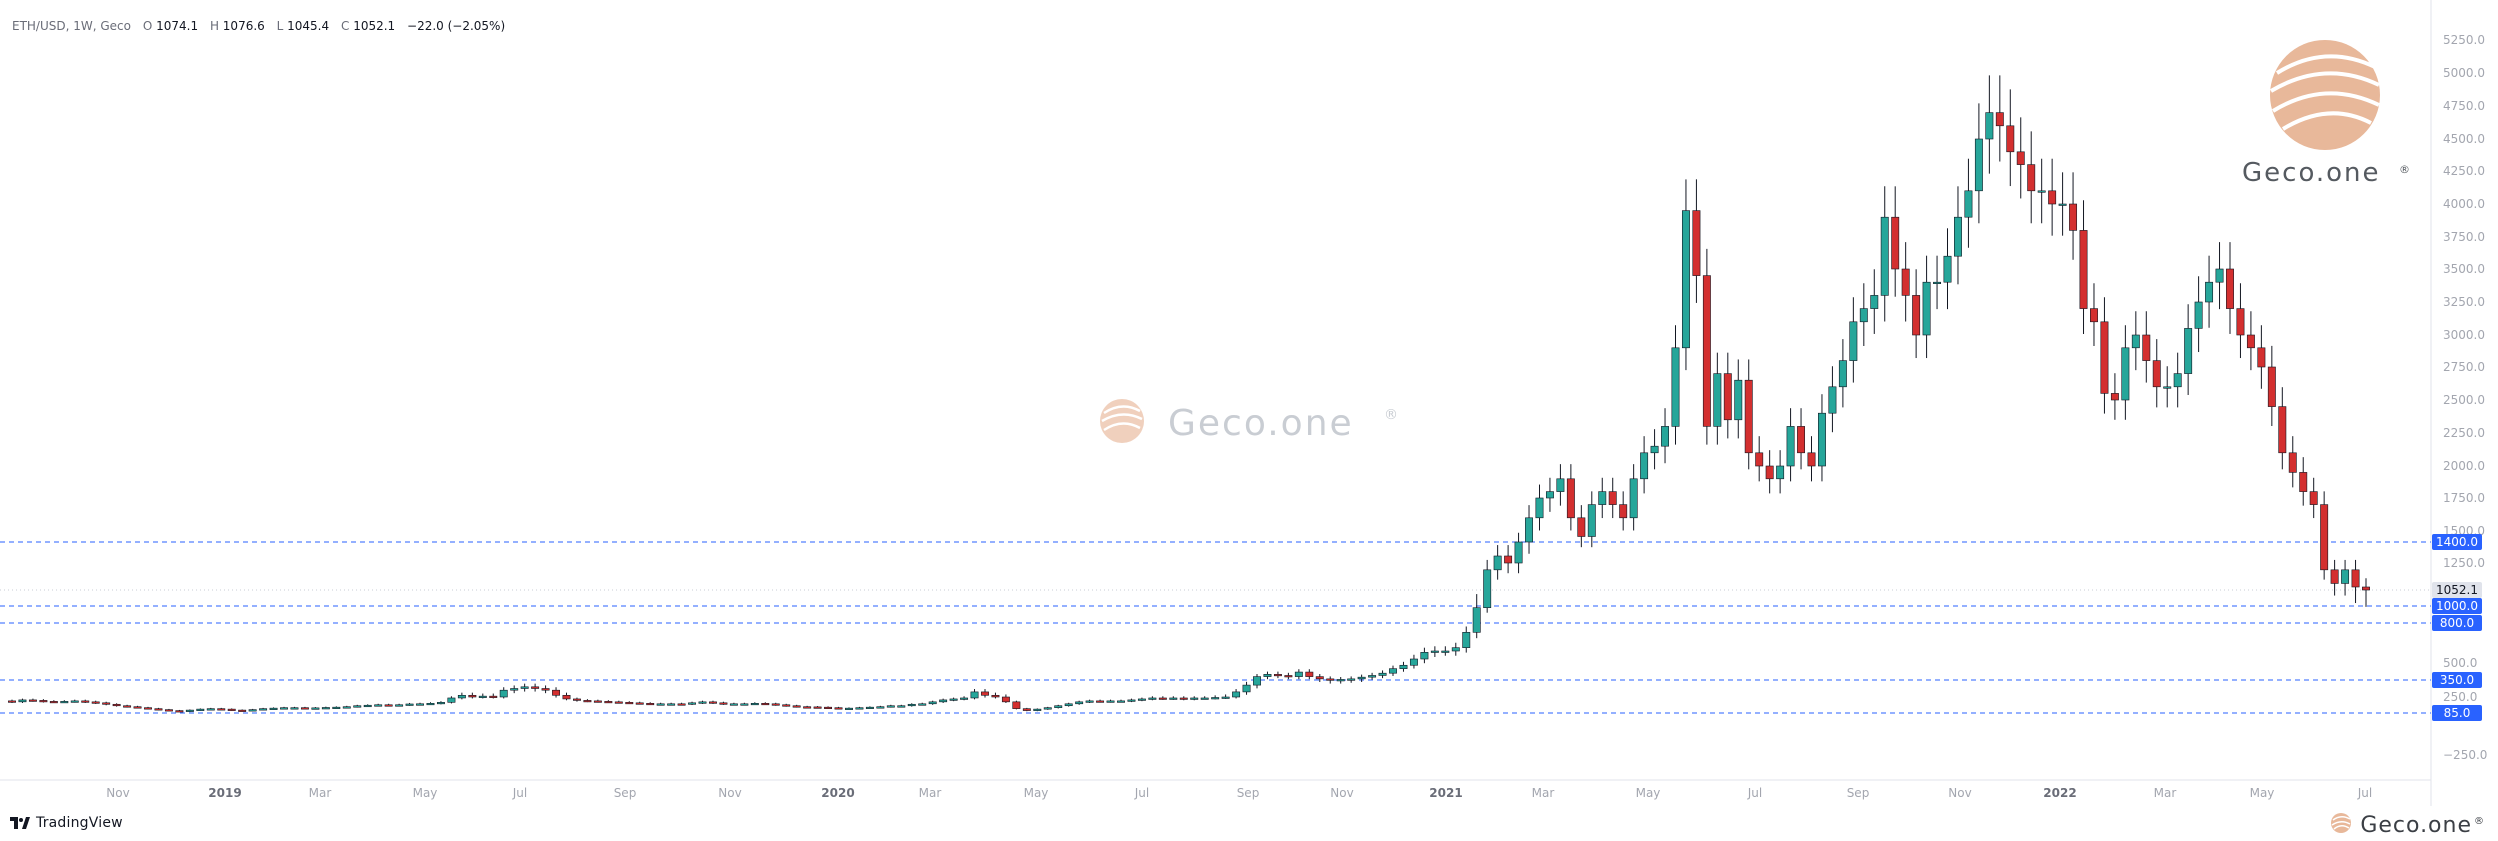  What do you see at coordinates (71, 26) in the screenshot?
I see `legend-symbol: ETH/USD, 1W, Geco` at bounding box center [71, 26].